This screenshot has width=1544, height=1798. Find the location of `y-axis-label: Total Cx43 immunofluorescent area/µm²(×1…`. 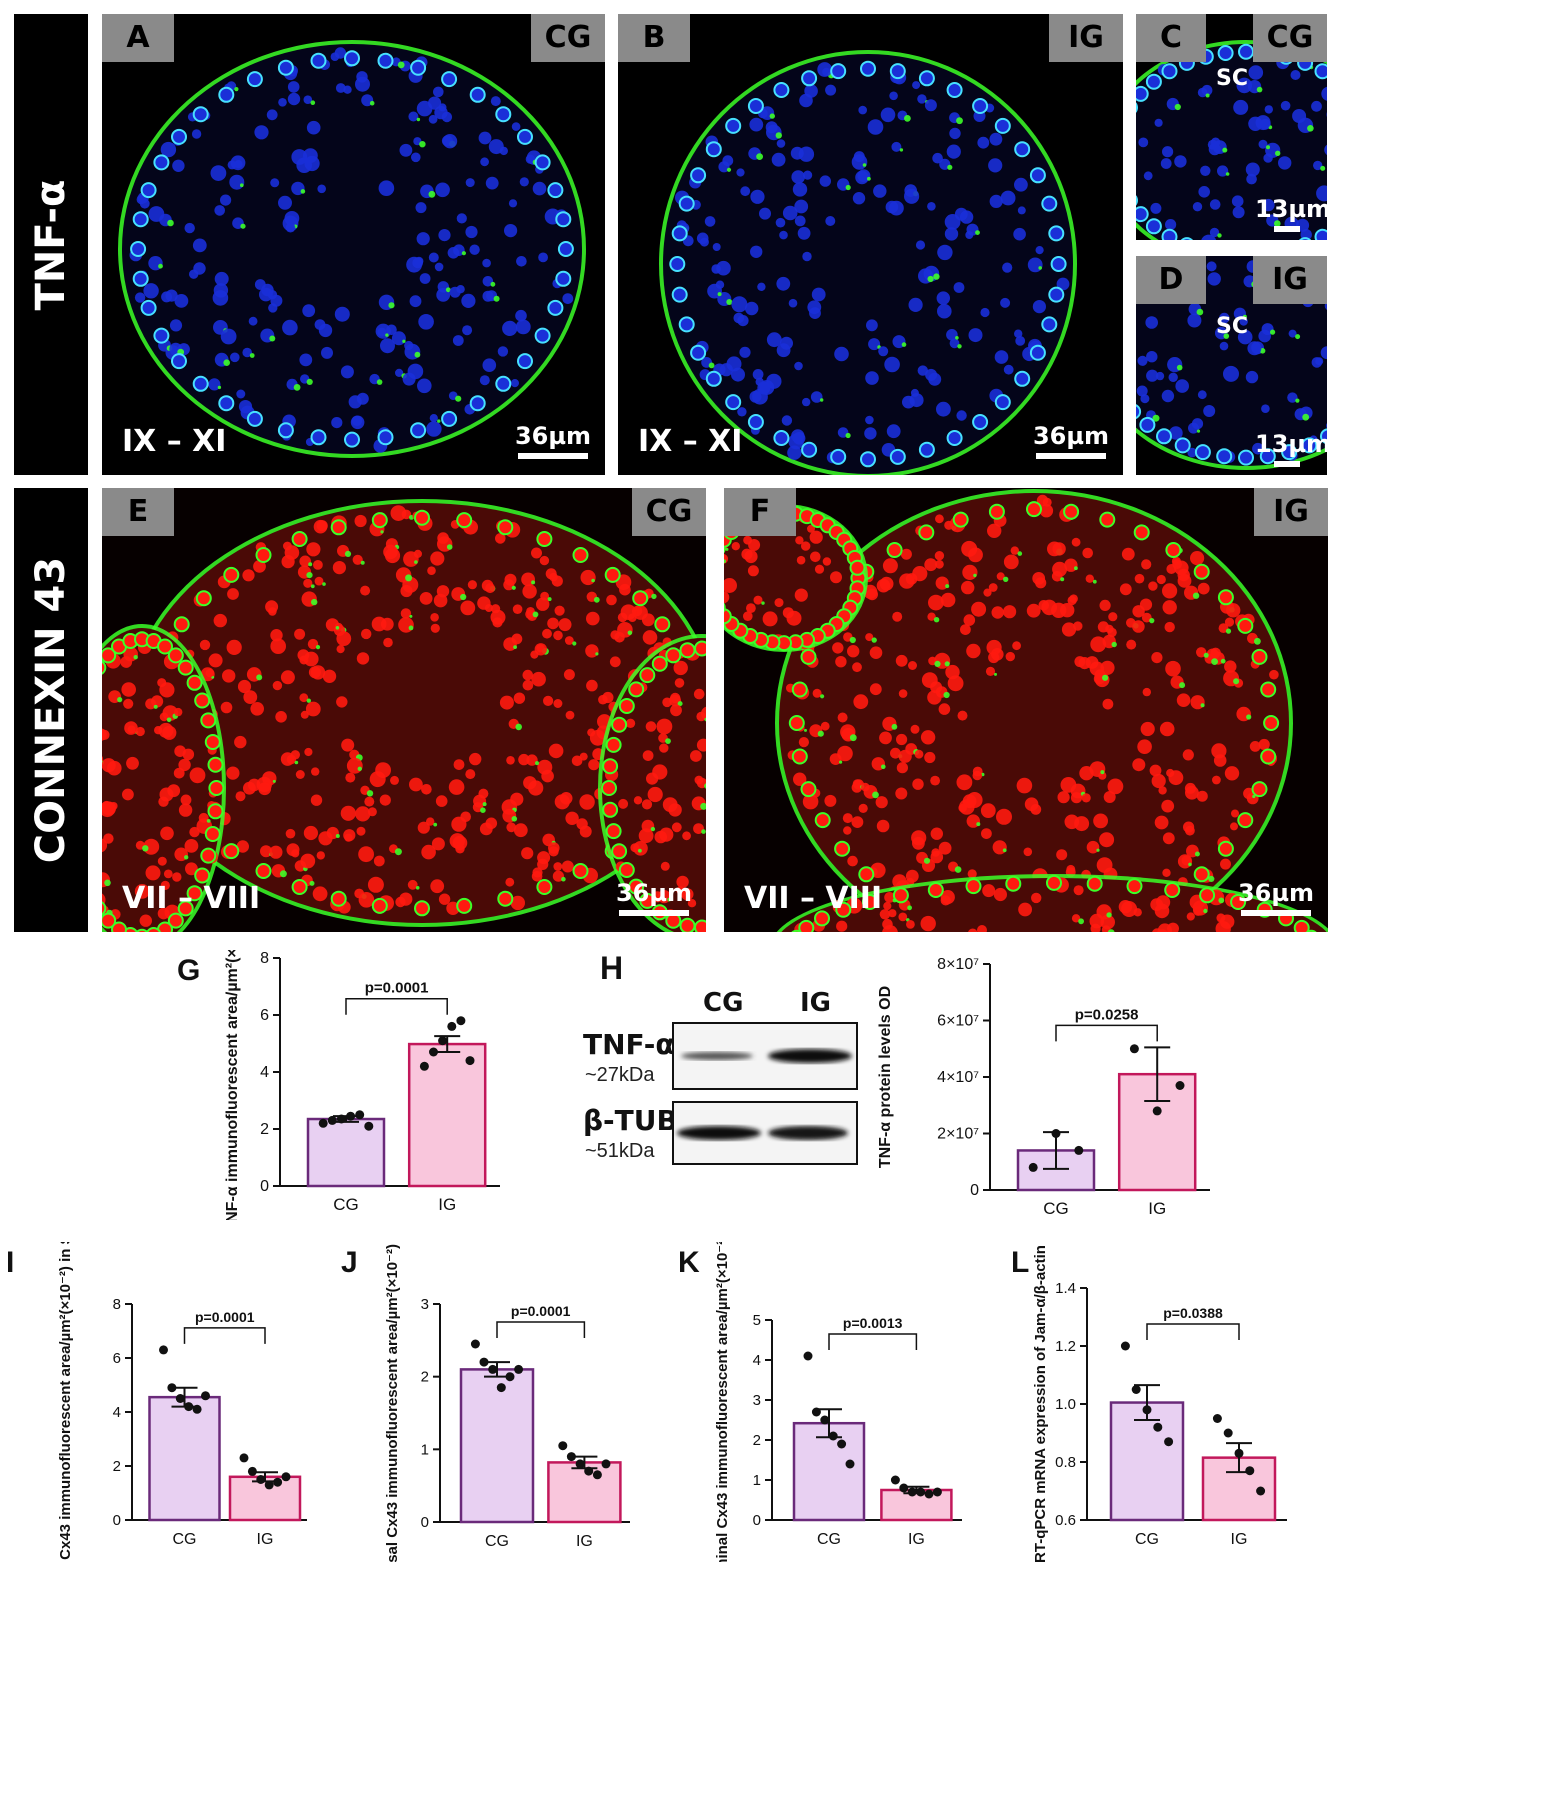

y-axis-label: Total Cx43 immunofluorescent area/µm²(×1… is located at coordinates (65, 1402).